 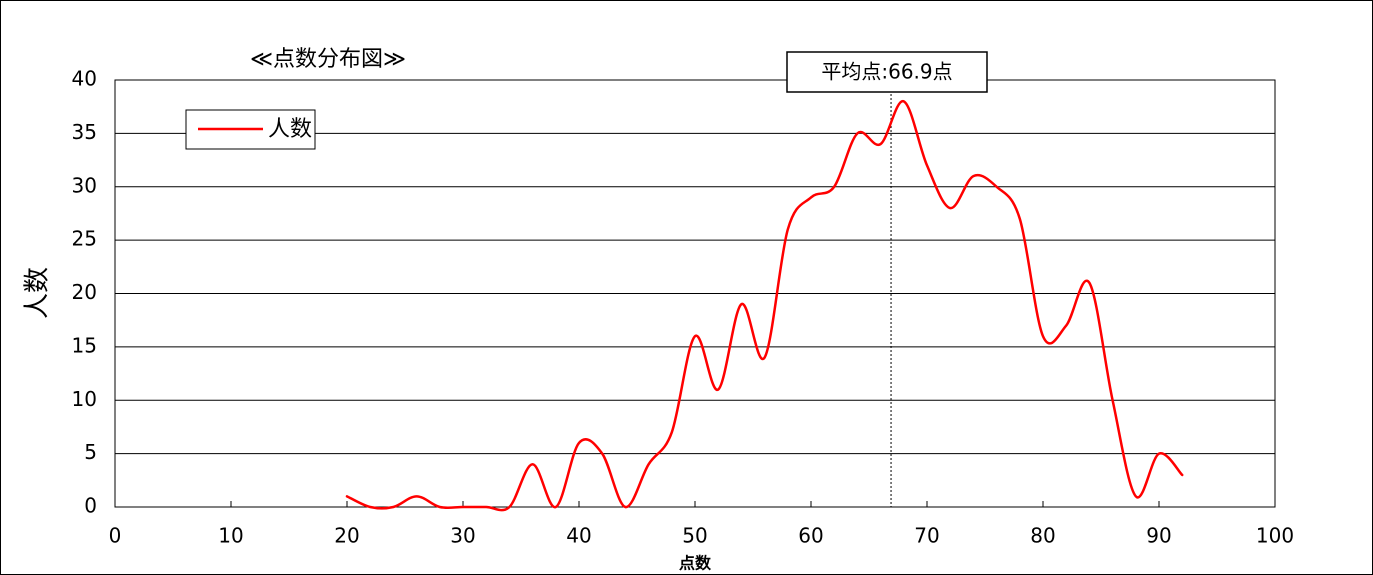 I want to click on x-tick-label: 0, so click(x=115, y=536).